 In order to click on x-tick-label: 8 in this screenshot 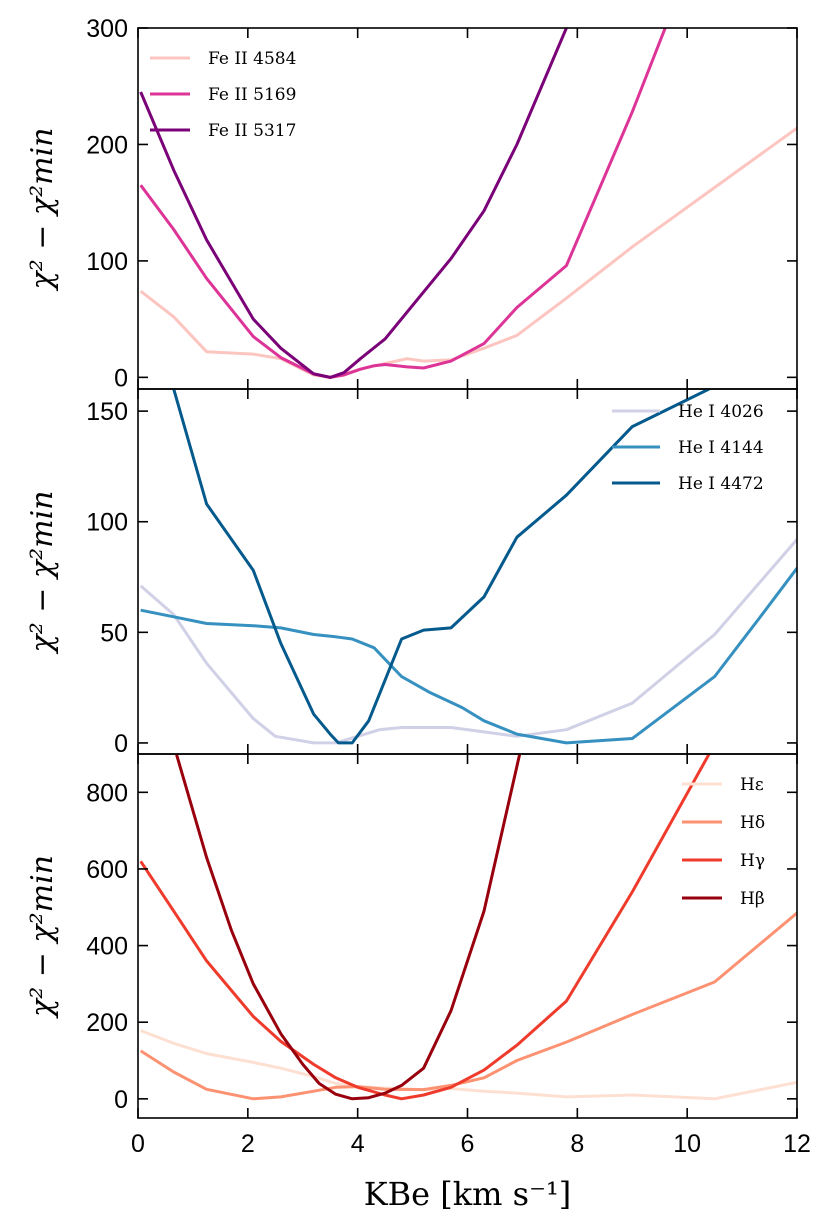, I will do `click(577, 1144)`.